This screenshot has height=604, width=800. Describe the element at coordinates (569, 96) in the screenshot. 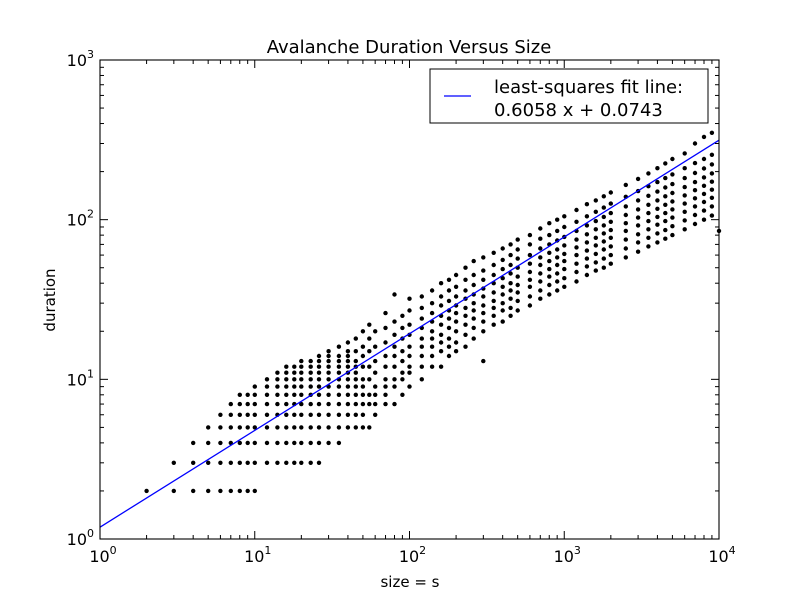

I see `legend-box` at that location.